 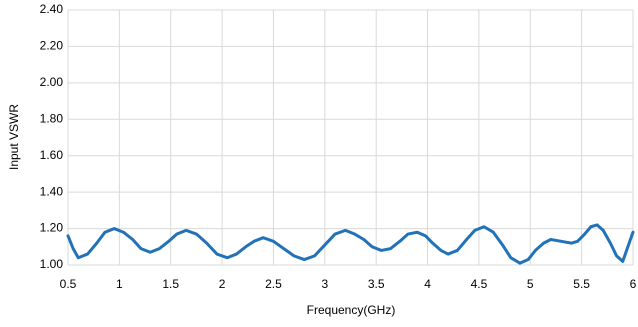 I want to click on y-tick-label: 1.00, so click(x=52, y=264).